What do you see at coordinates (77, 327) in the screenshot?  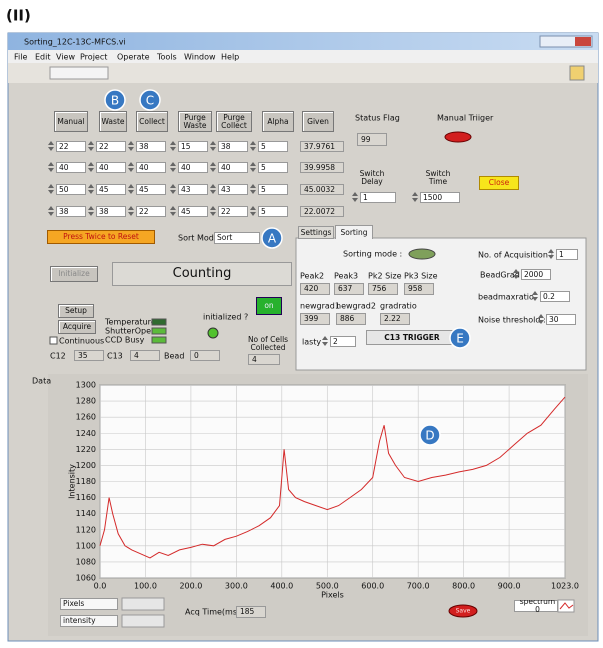 I see `acquire-button: Acquire` at bounding box center [77, 327].